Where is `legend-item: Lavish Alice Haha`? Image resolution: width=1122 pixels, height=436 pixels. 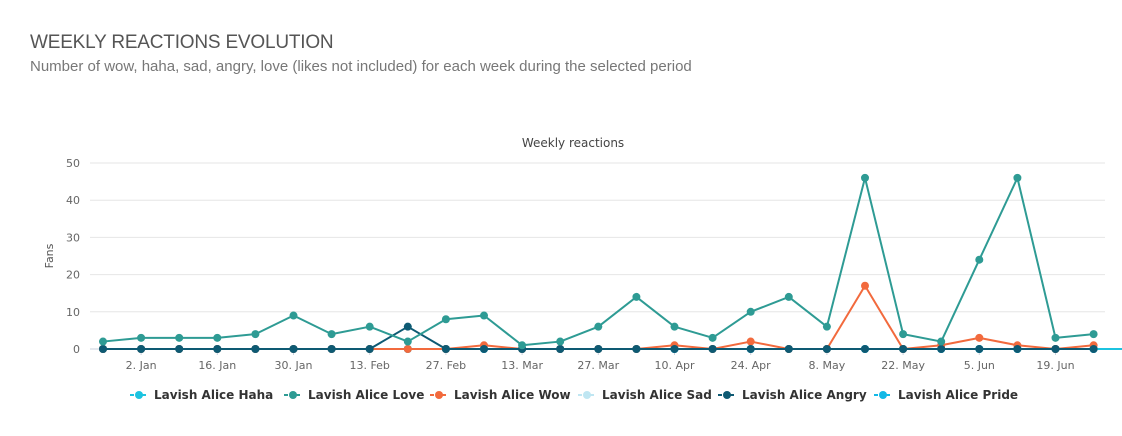 legend-item: Lavish Alice Haha is located at coordinates (201, 395).